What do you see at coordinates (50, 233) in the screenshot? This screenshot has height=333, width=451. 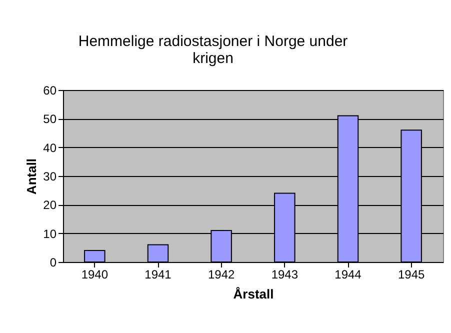 I see `y-tick-label: 10` at bounding box center [50, 233].